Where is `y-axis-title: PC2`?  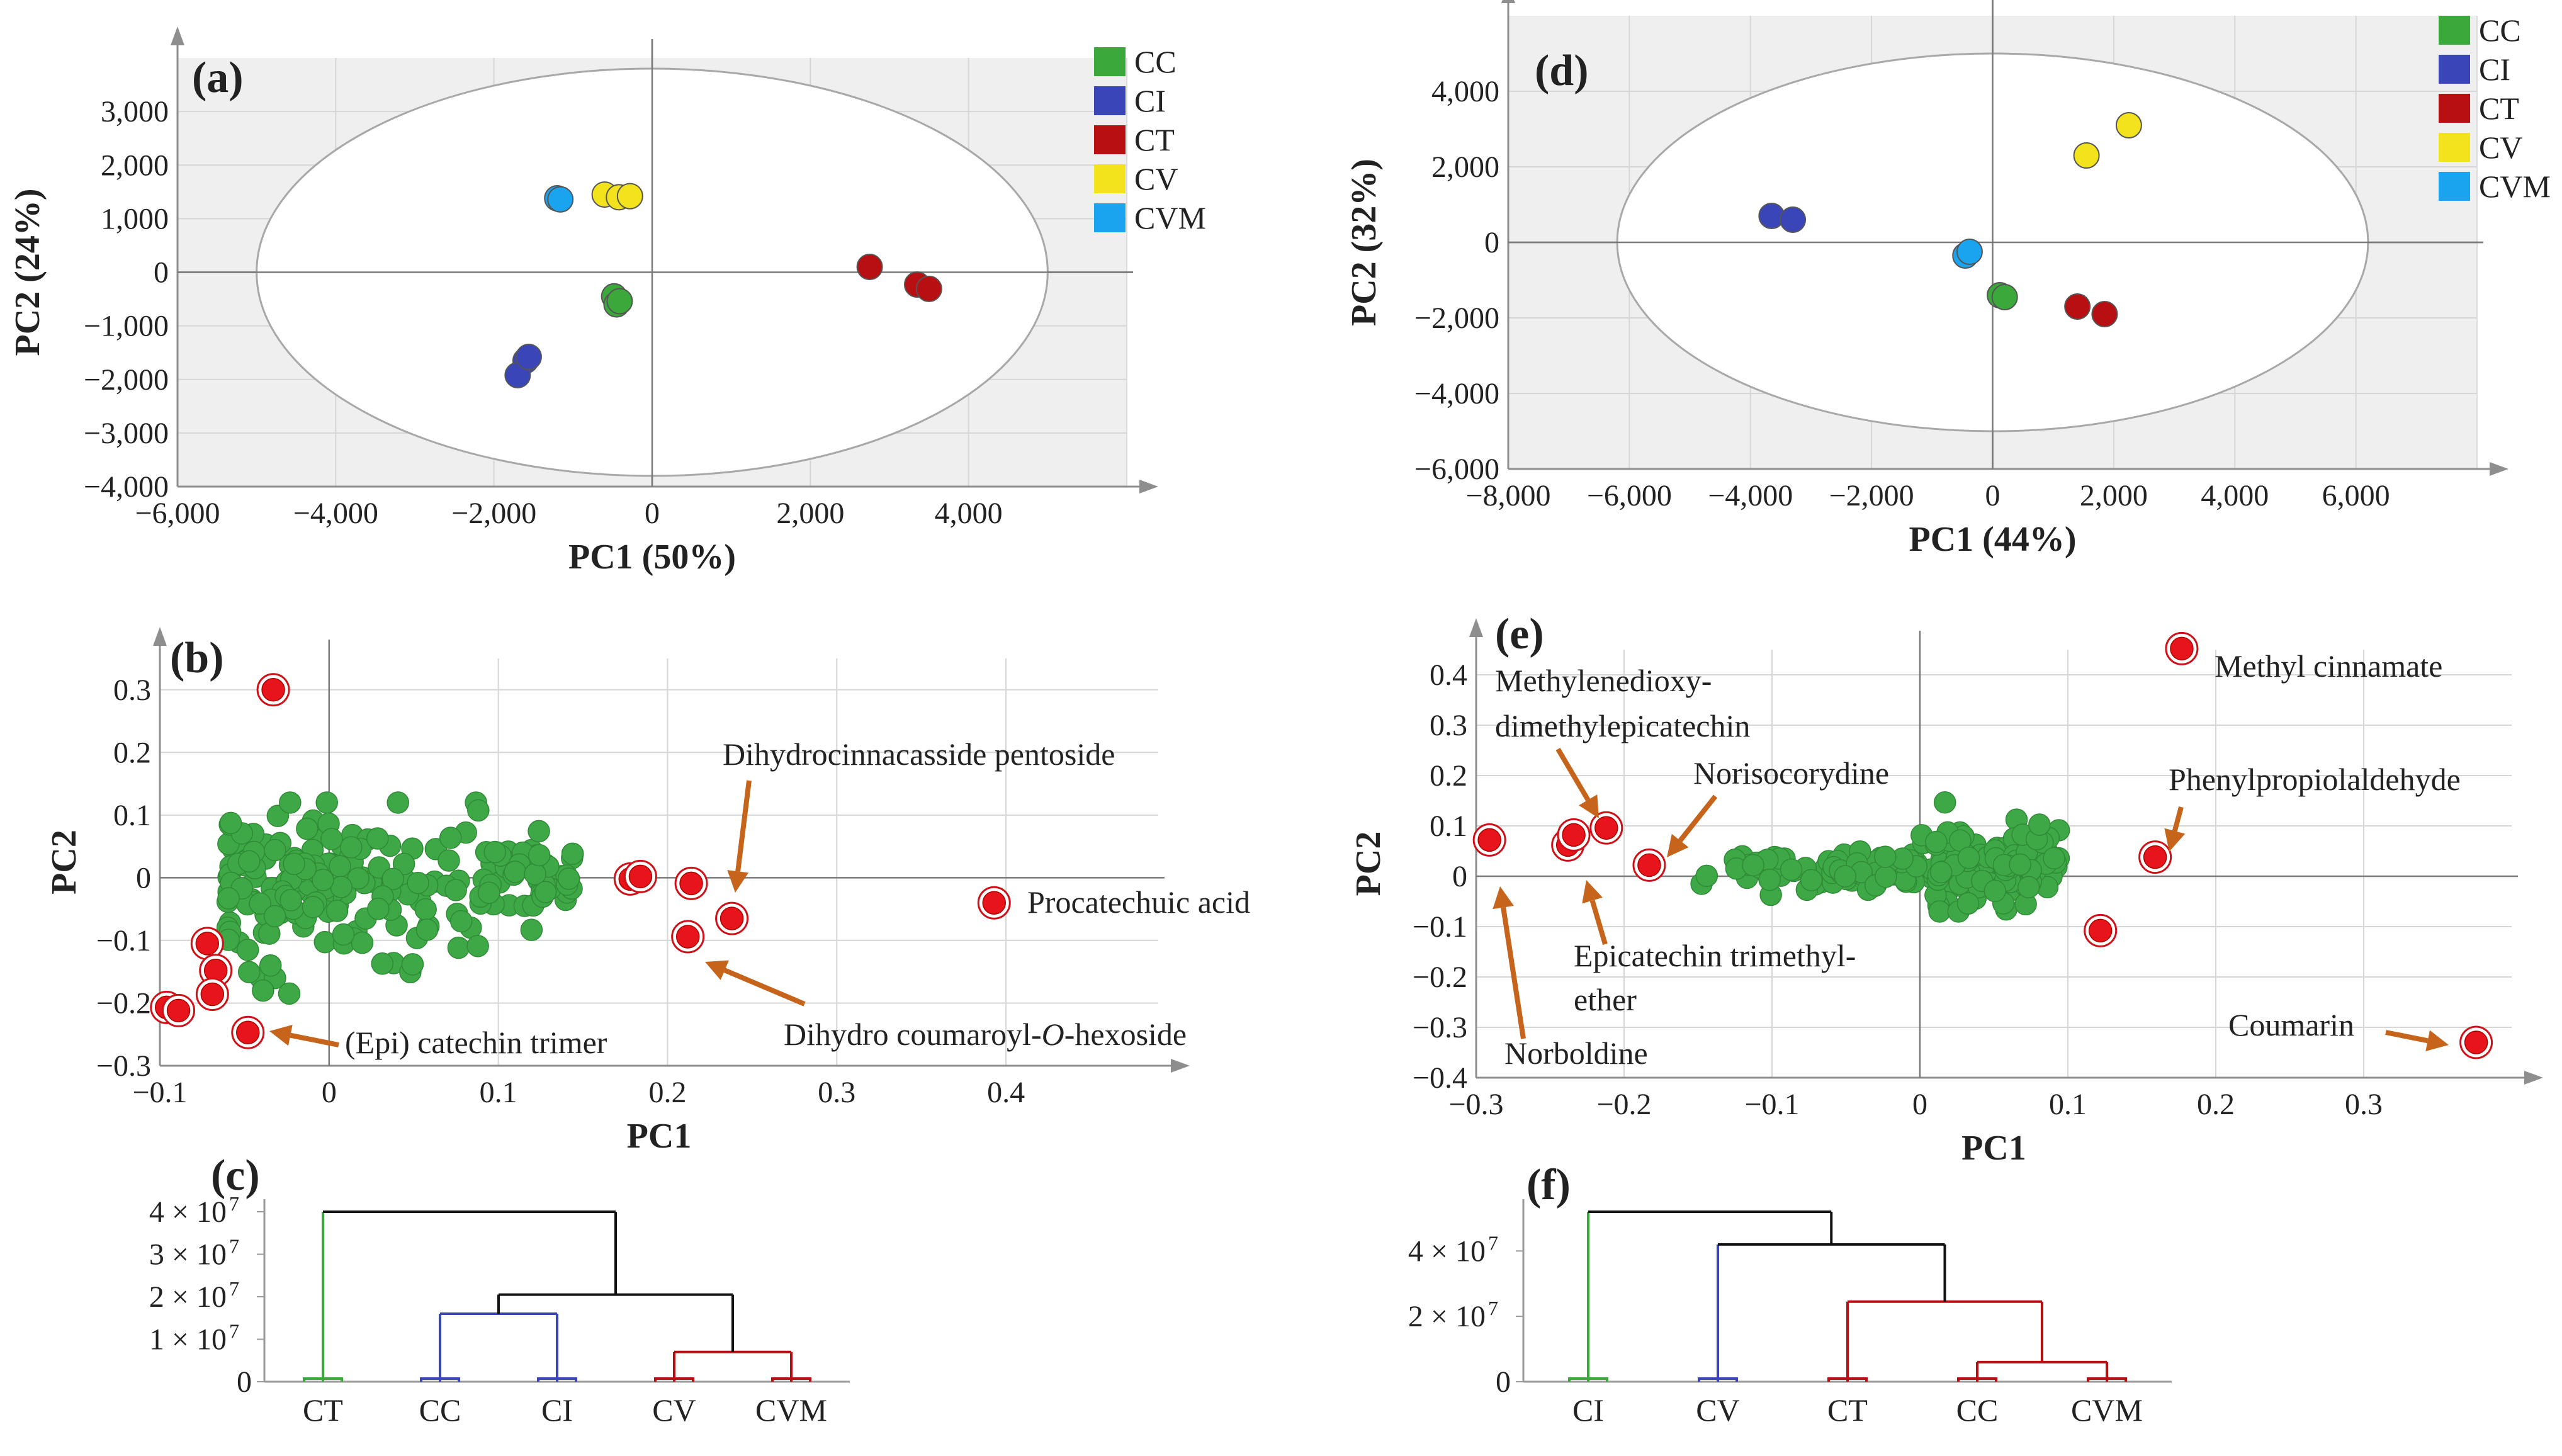
y-axis-title: PC2 is located at coordinates (1368, 864).